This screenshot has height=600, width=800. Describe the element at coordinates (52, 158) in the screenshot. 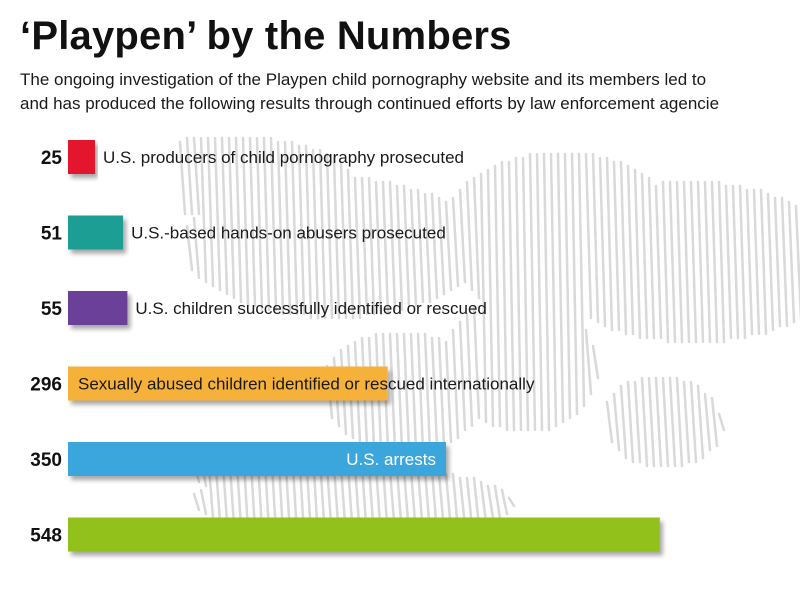

I see `value-label-1: 25` at that location.